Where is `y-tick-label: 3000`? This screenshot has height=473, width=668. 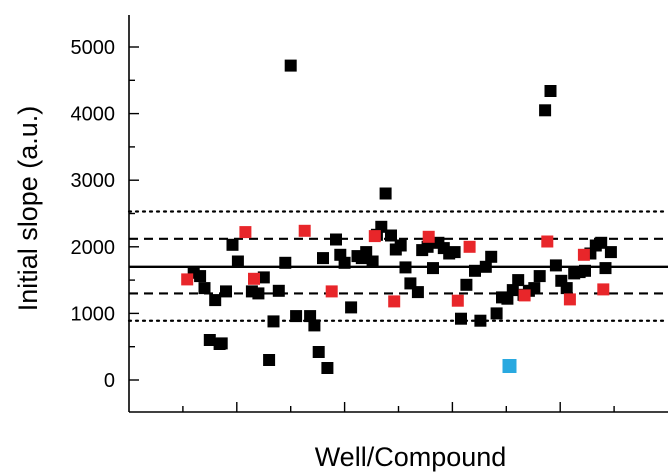 y-tick-label: 3000 is located at coordinates (93, 181).